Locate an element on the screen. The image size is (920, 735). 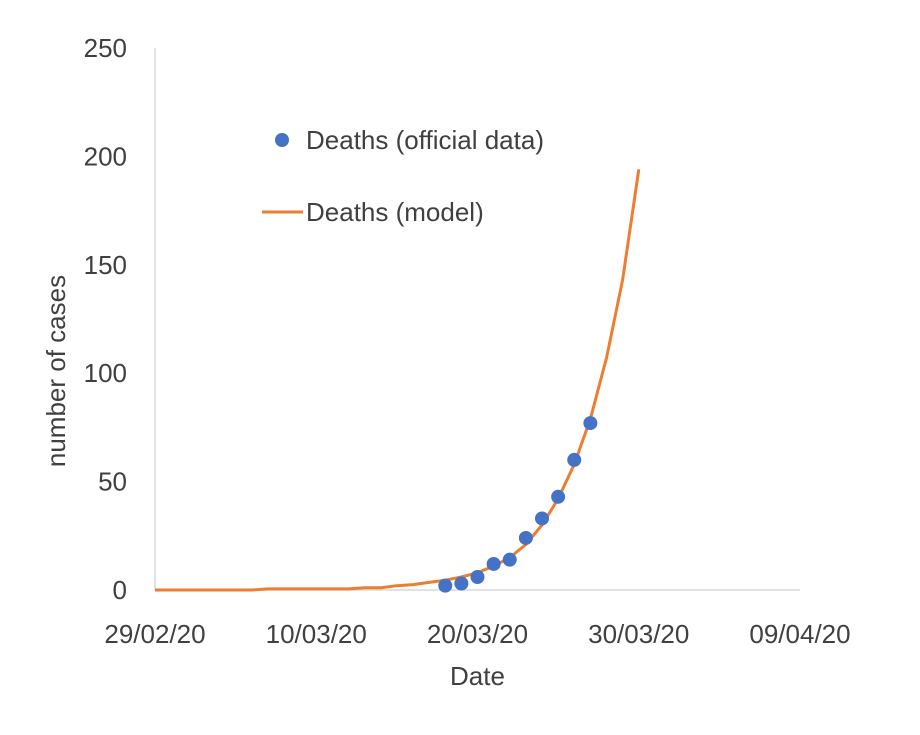
y-tick-label: 200 is located at coordinates (105, 156).